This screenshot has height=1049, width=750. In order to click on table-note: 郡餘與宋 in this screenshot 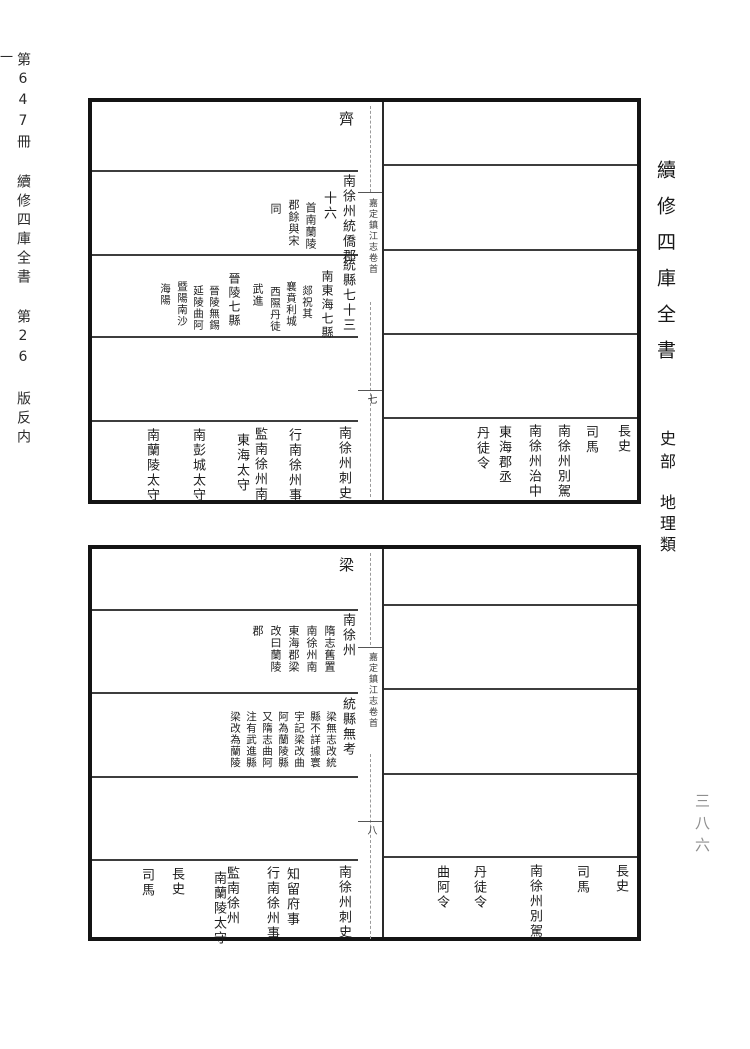, I will do `click(293, 223)`.